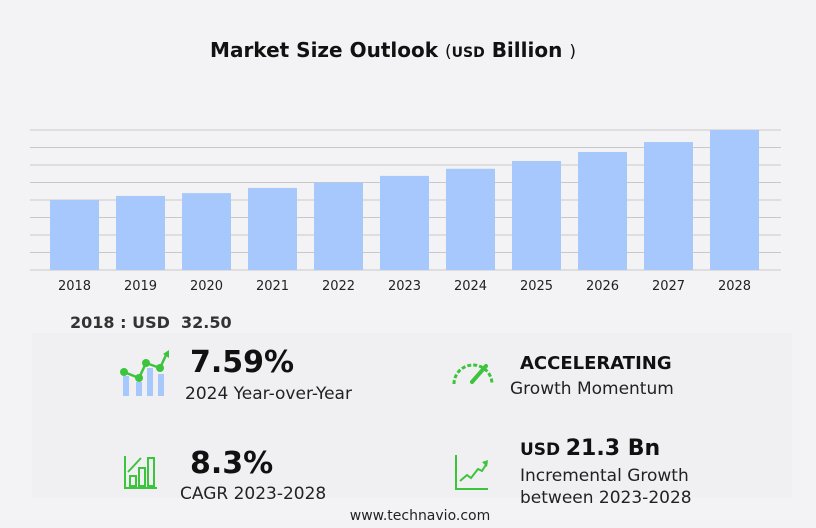 The width and height of the screenshot is (816, 528). Describe the element at coordinates (140, 472) in the screenshot. I see `bar-chart-up-icon` at that location.